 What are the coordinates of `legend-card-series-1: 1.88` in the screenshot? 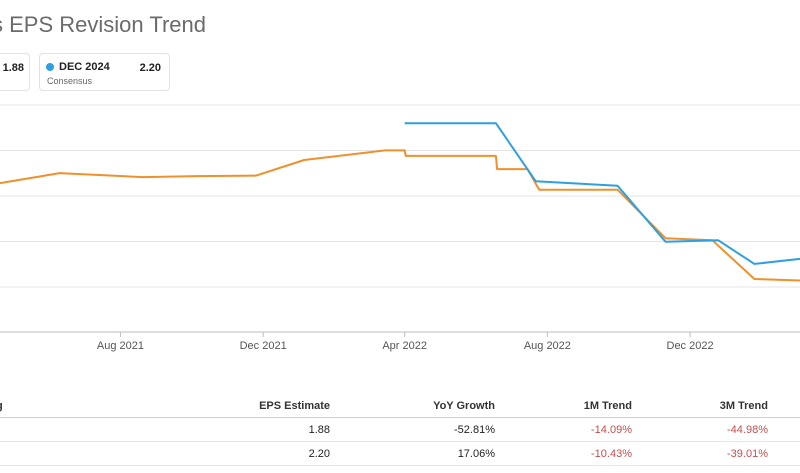 It's located at (15, 72).